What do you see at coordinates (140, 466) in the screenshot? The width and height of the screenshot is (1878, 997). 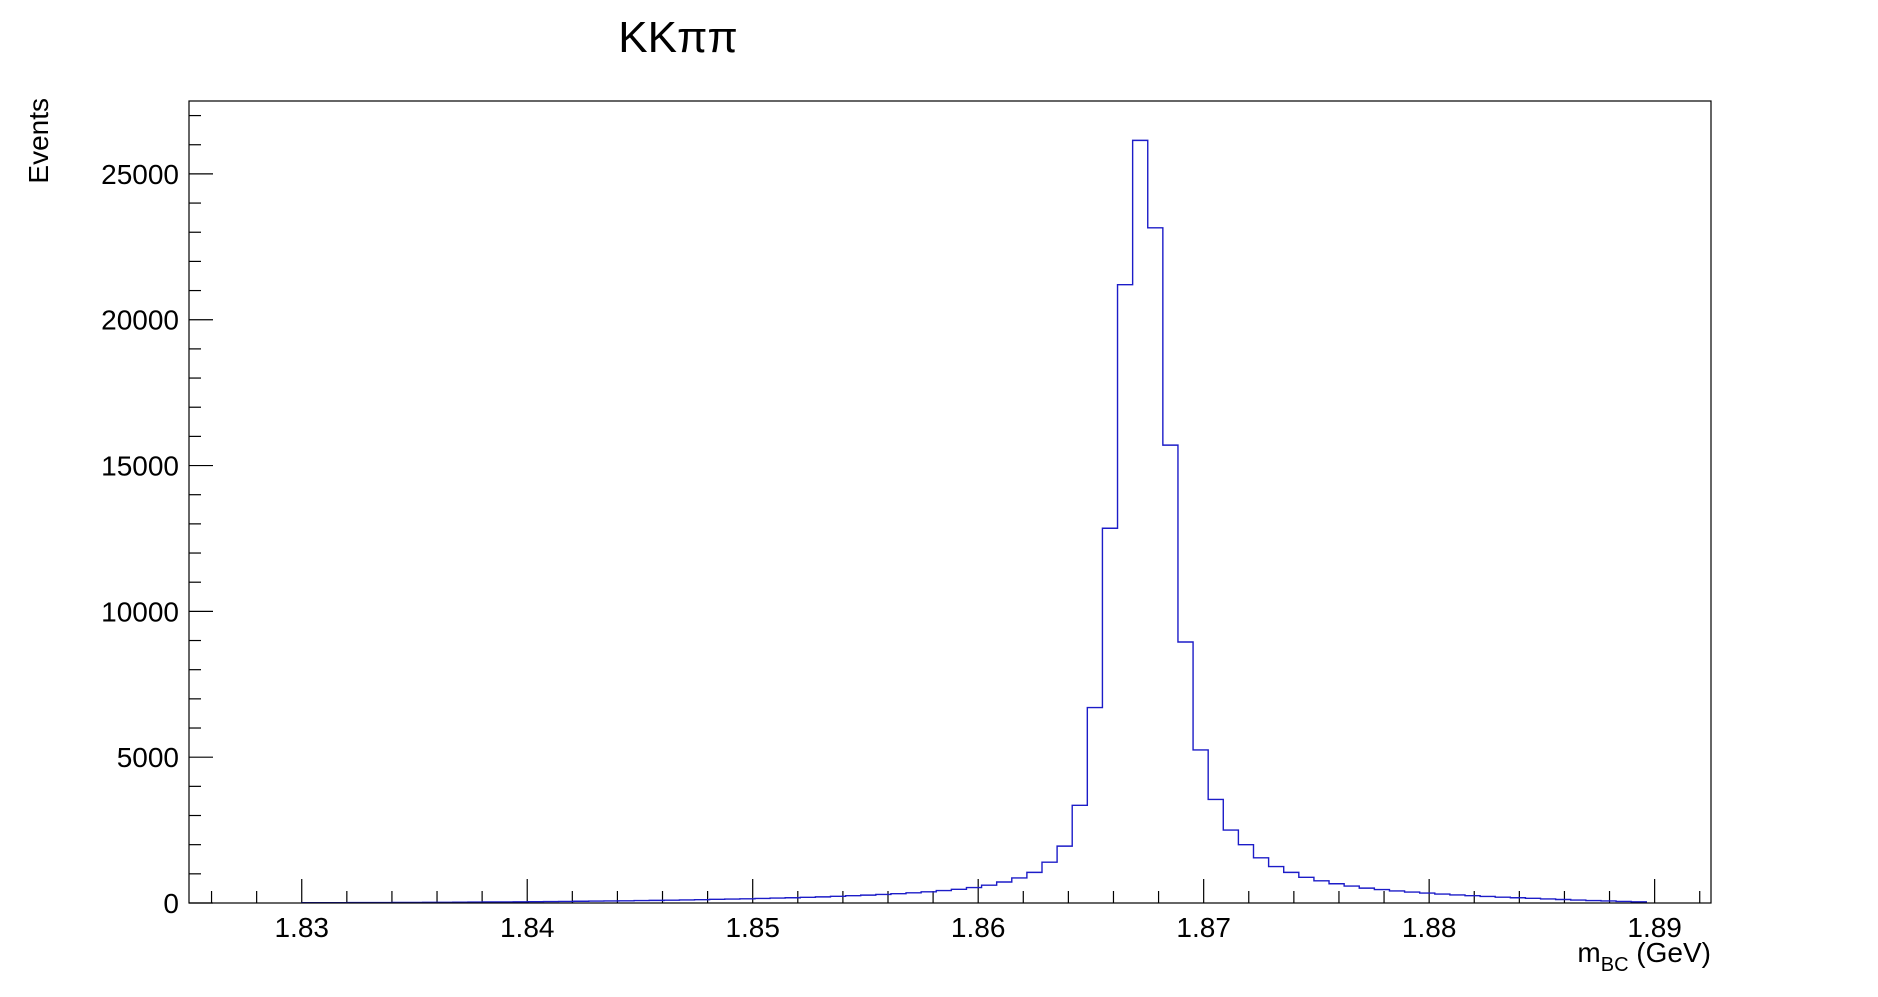 I see `y-tick-label: 15000` at bounding box center [140, 466].